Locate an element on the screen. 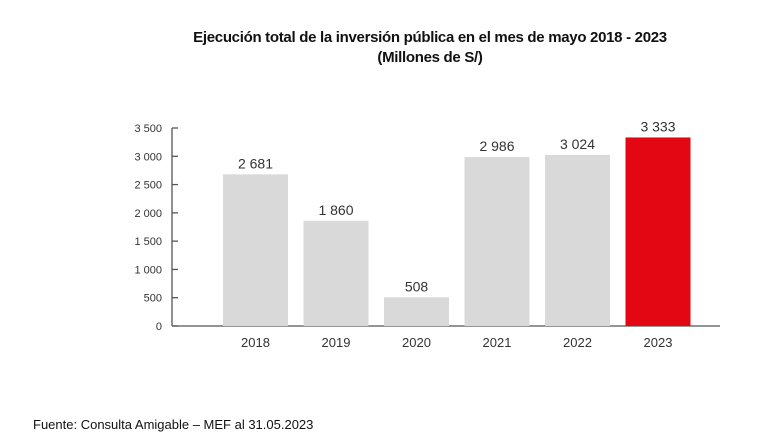  data-label: 2 986 is located at coordinates (496, 146).